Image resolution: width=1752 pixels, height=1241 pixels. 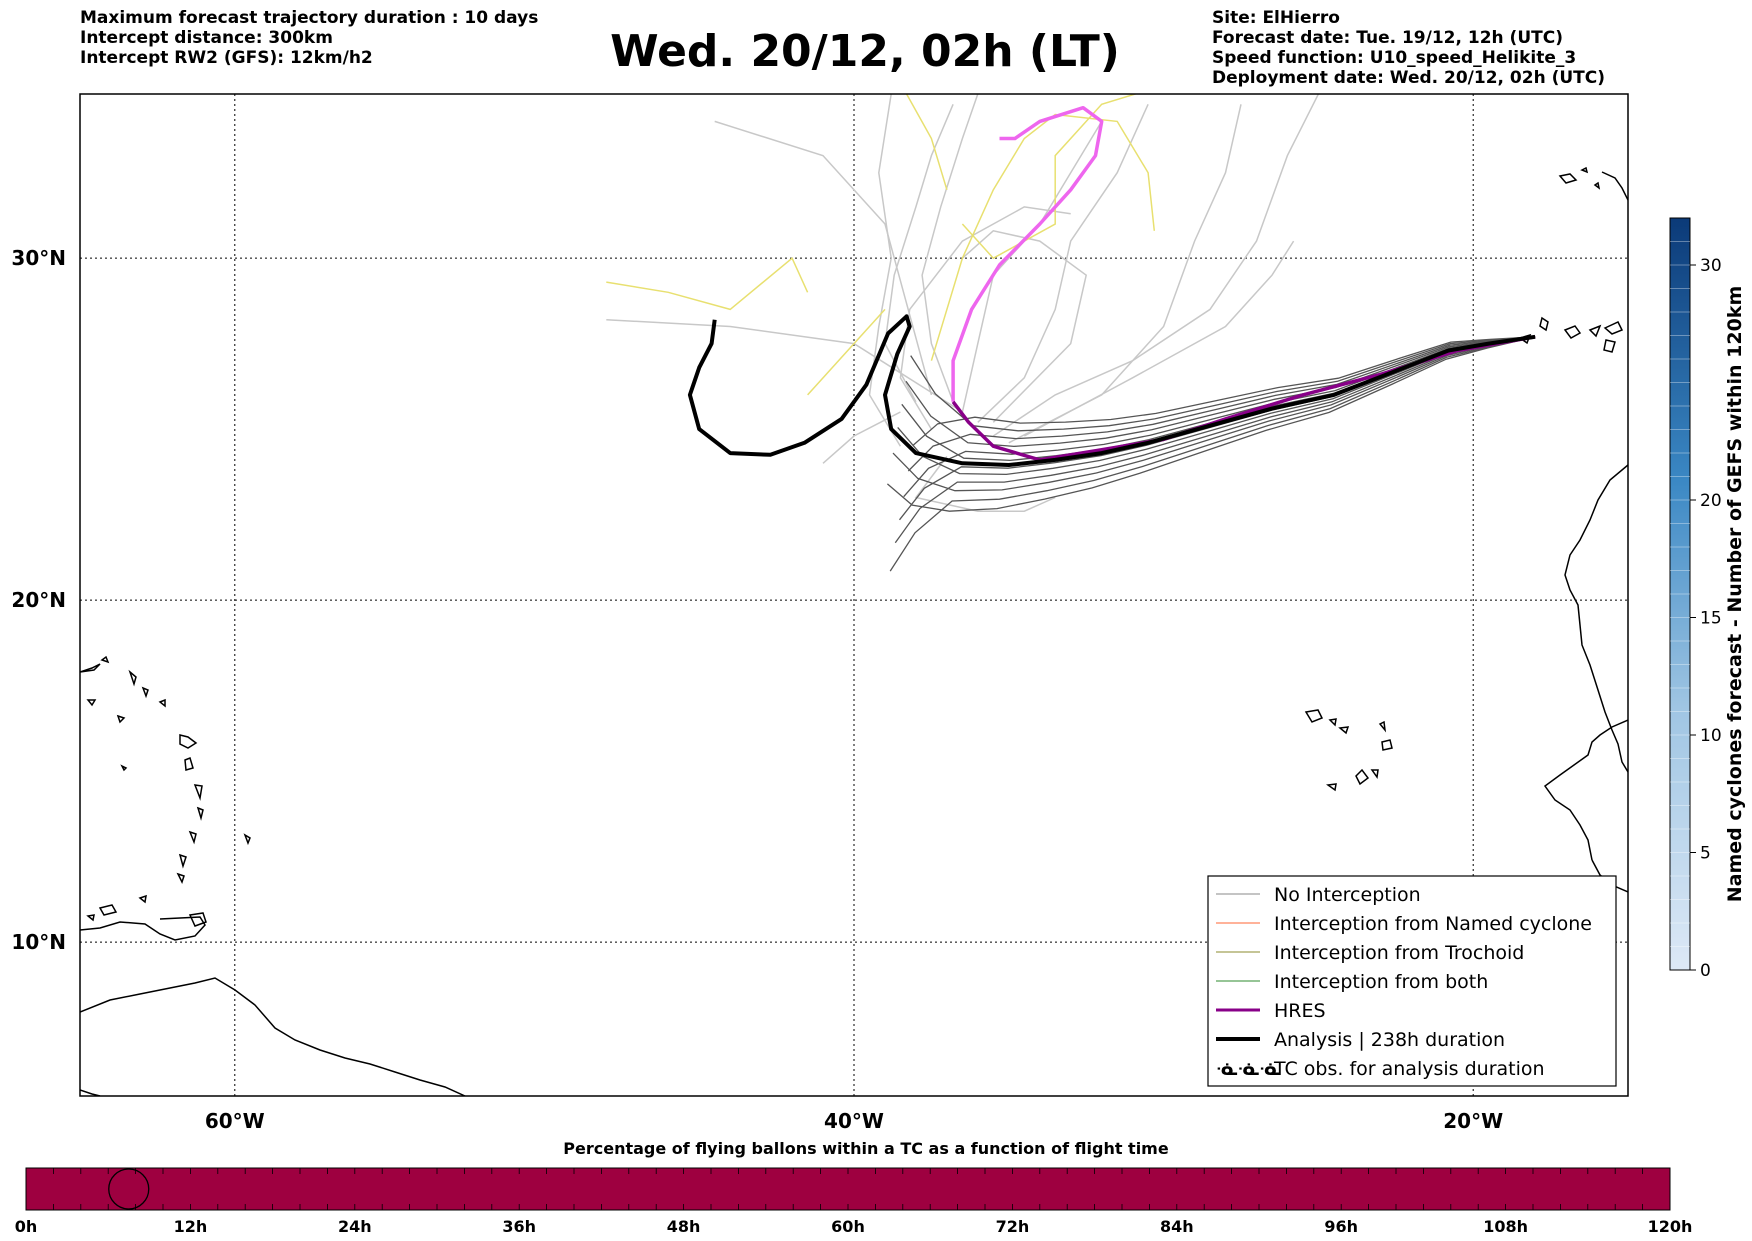 What do you see at coordinates (1585, 790) in the screenshot?
I see `coastline-senegal` at bounding box center [1585, 790].